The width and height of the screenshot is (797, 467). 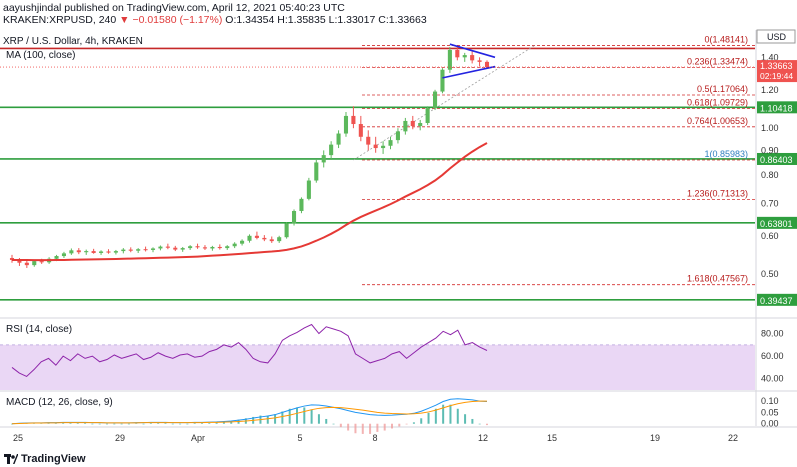 I want to click on last-price-tag, so click(x=777, y=71).